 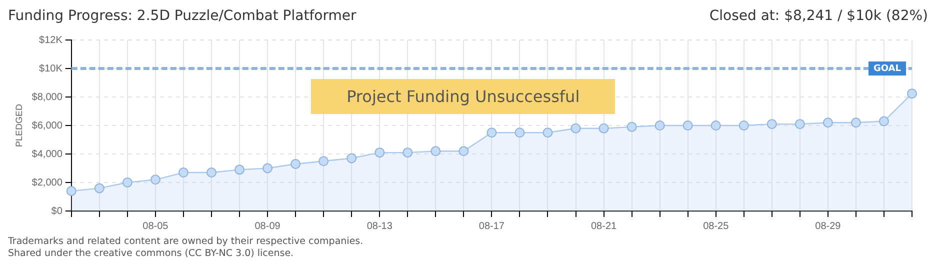 What do you see at coordinates (155, 226) in the screenshot?
I see `x-tick-label: 08-05` at bounding box center [155, 226].